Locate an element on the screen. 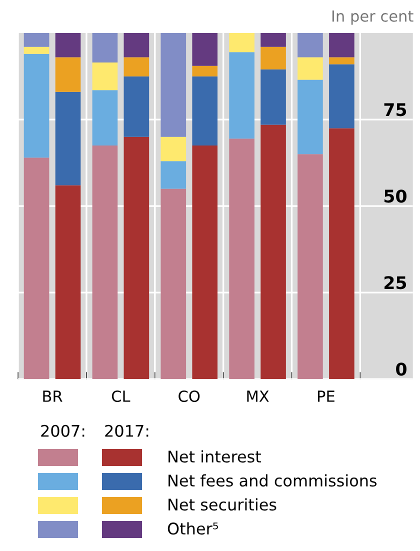 This screenshot has height=551, width=420. y-tick-label: 50 is located at coordinates (395, 196).